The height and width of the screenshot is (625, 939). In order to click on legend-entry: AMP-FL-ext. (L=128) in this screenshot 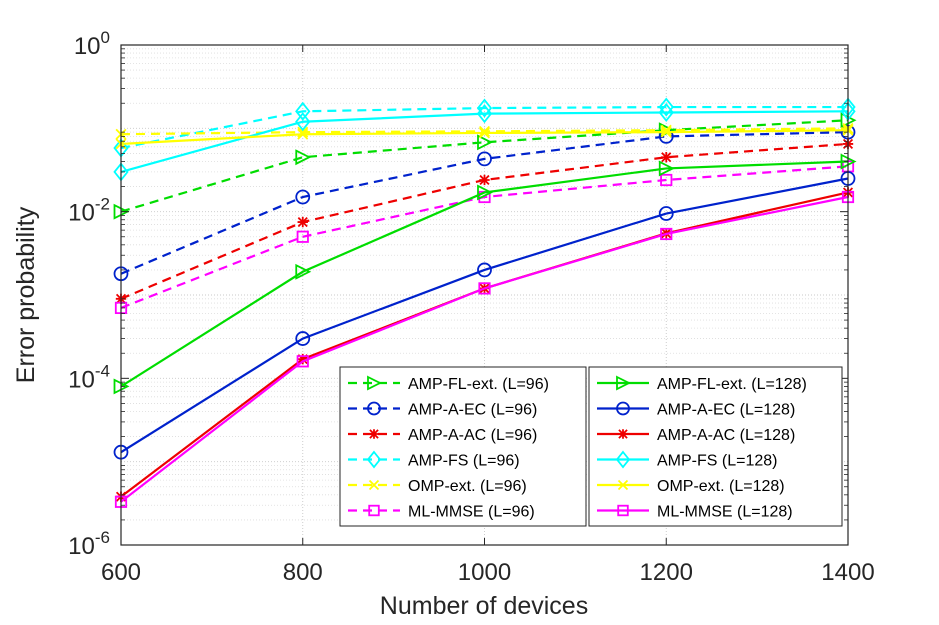, I will do `click(702, 384)`.